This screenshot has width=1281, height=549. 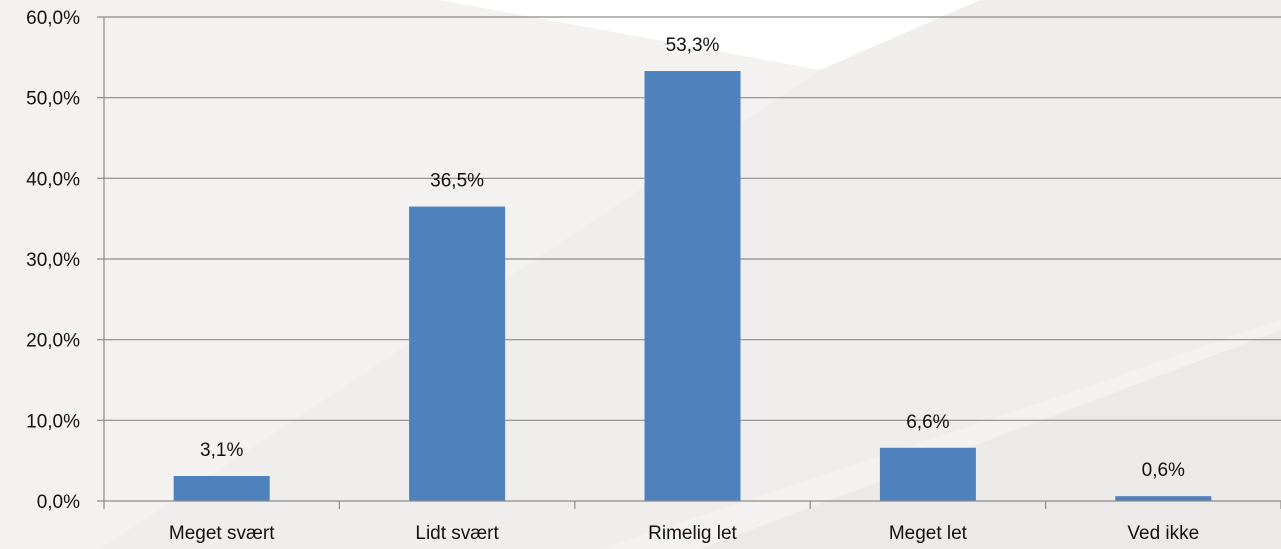 What do you see at coordinates (928, 533) in the screenshot?
I see `x-category-label: Meget let` at bounding box center [928, 533].